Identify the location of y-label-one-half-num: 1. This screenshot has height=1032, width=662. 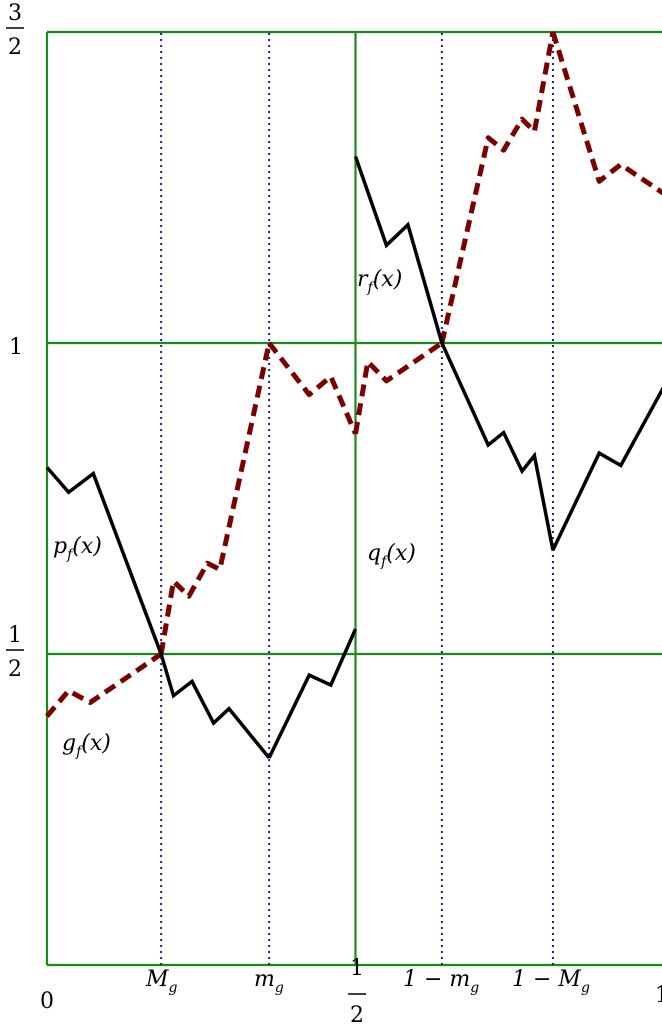
(15, 635).